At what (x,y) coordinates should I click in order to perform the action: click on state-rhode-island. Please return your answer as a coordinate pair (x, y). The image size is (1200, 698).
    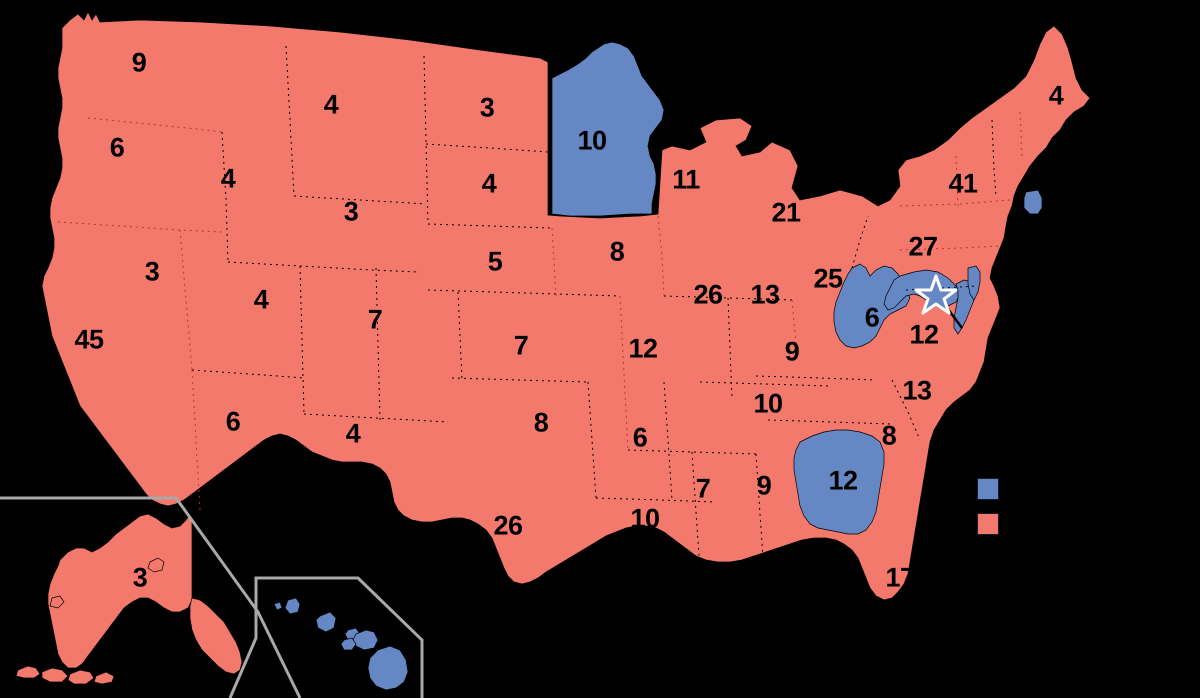
    Looking at the image, I should click on (1033, 202).